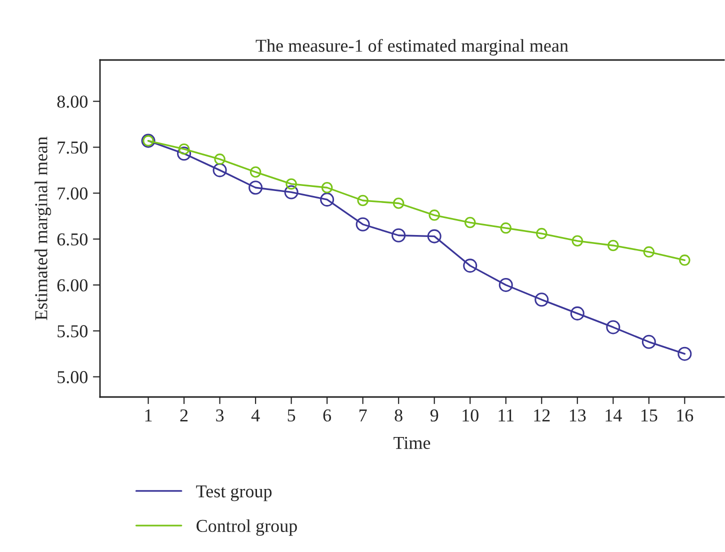 This screenshot has height=552, width=725. What do you see at coordinates (292, 416) in the screenshot?
I see `x-tick-label: 5` at bounding box center [292, 416].